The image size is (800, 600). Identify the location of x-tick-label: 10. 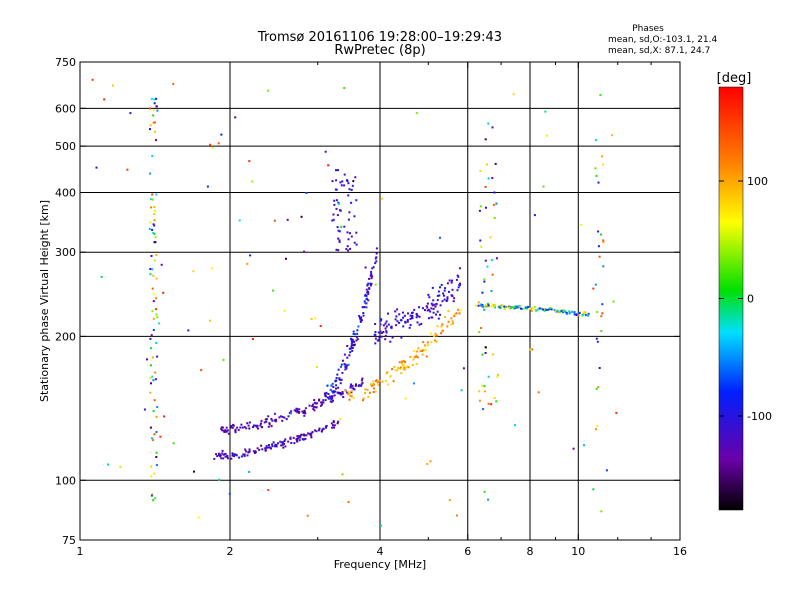
(578, 551).